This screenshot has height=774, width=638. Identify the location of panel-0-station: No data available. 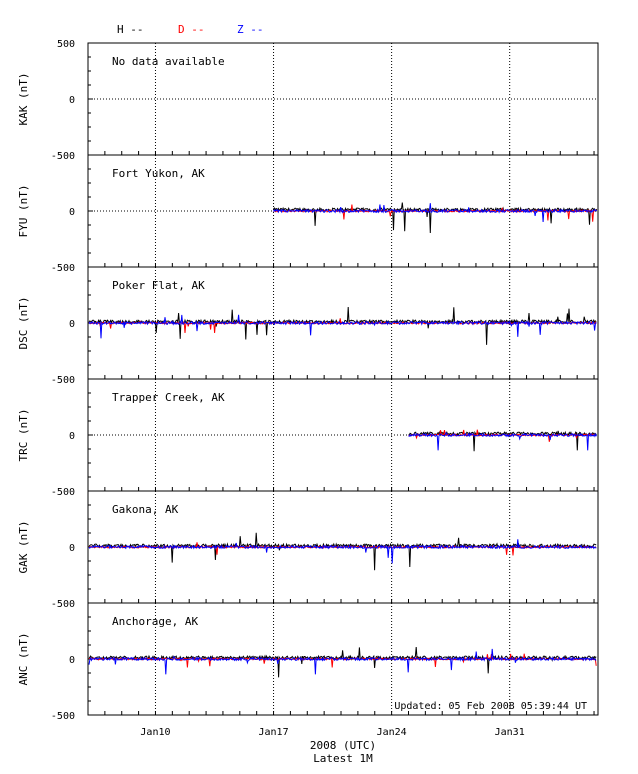
(168, 61).